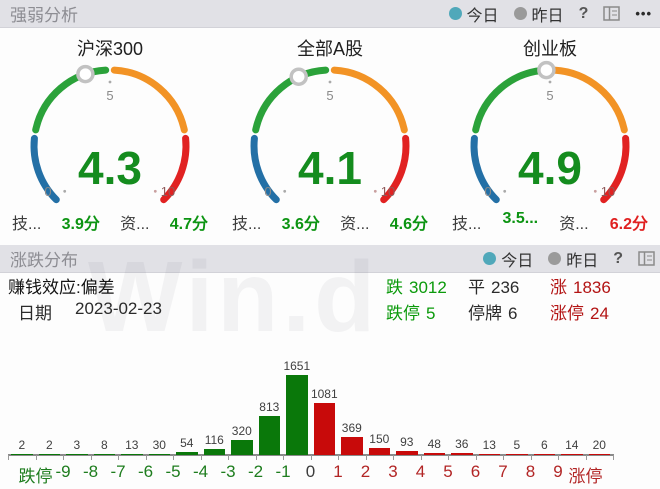 Image resolution: width=660 pixels, height=489 pixels. Describe the element at coordinates (63, 471) in the screenshot. I see `x-axis-label: -9` at that location.